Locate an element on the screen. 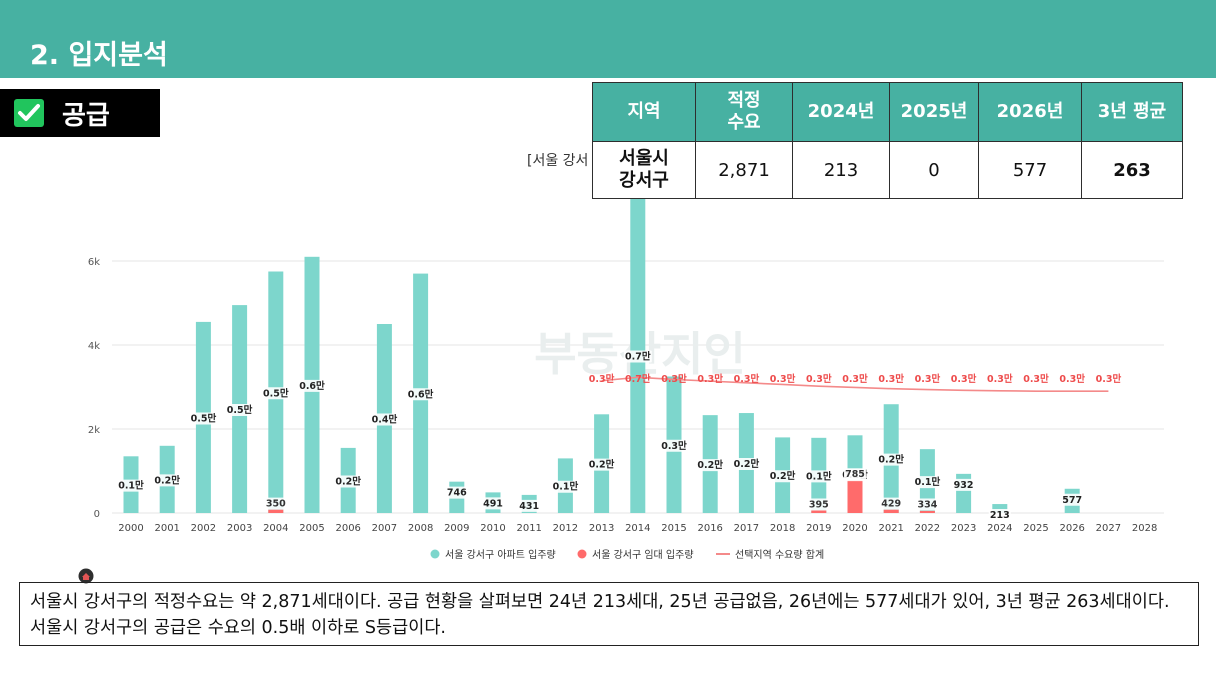 The image size is (1216, 684). region-text: 서울시 강서구 is located at coordinates (644, 169).